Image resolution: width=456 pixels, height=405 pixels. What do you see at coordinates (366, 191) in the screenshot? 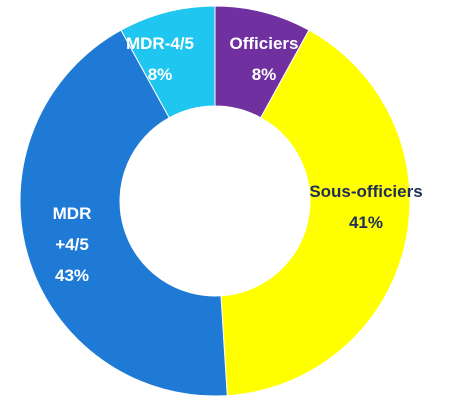
I see `category-label: Sous-officiers` at bounding box center [366, 191].